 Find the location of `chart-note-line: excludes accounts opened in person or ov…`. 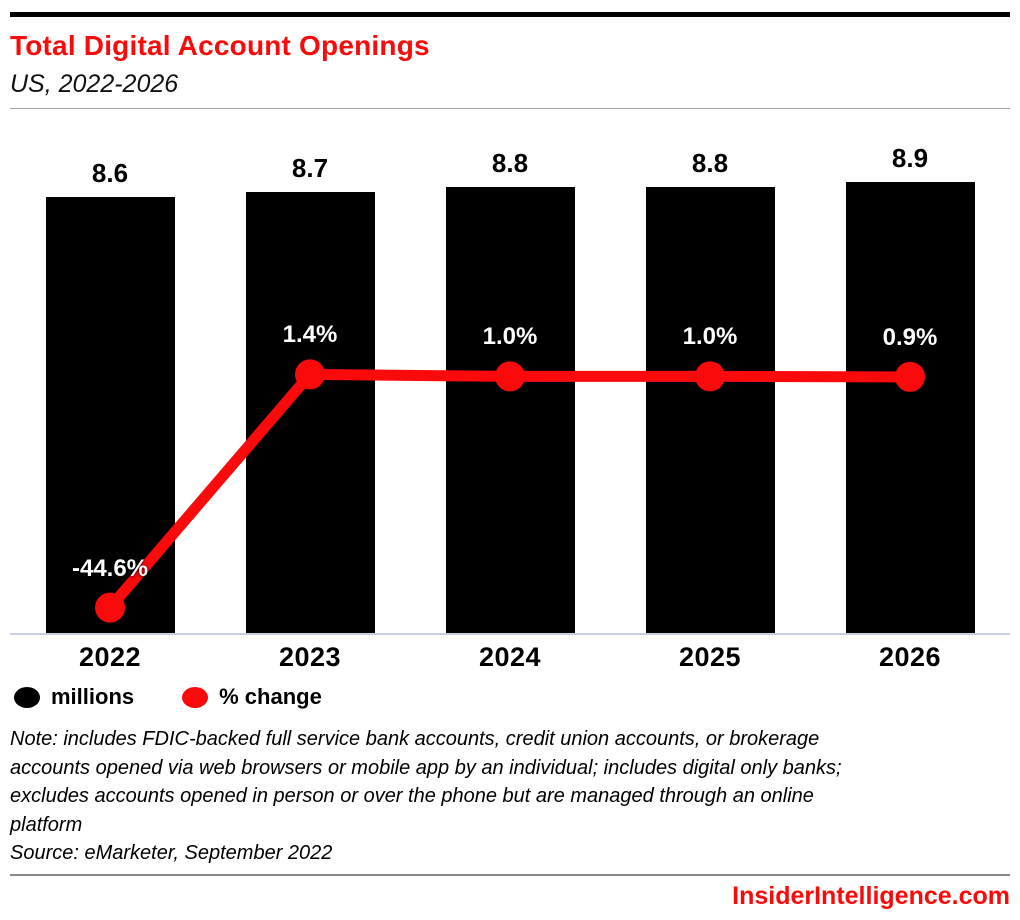

chart-note-line: excludes accounts opened in person or ov… is located at coordinates (412, 796).